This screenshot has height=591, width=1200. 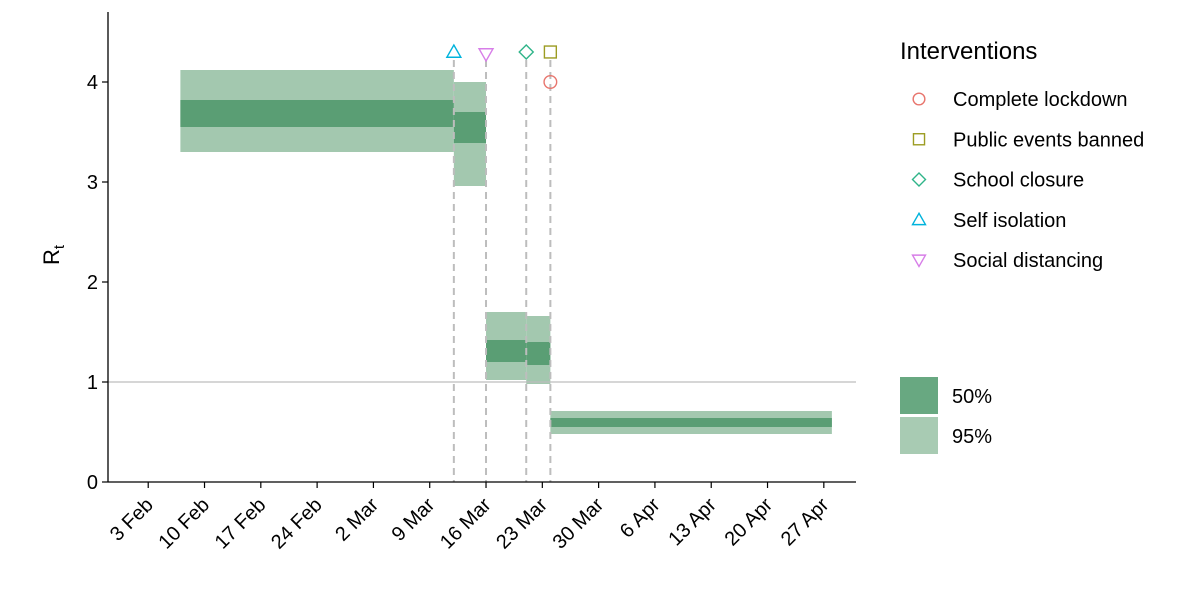 What do you see at coordinates (92, 483) in the screenshot?
I see `y-tick-label: 0` at bounding box center [92, 483].